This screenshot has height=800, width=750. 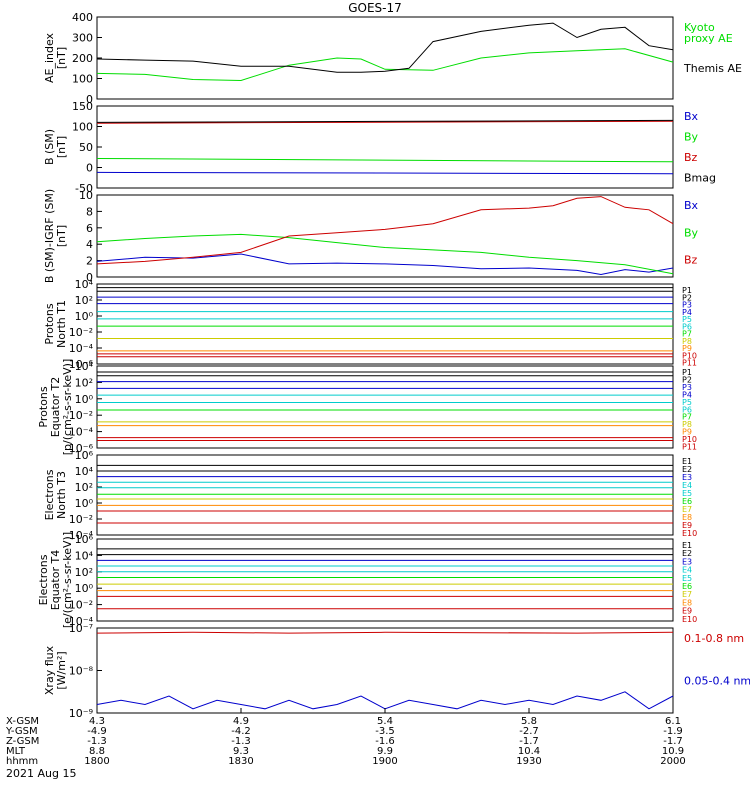 I want to click on channel-label: E3, so click(x=687, y=477).